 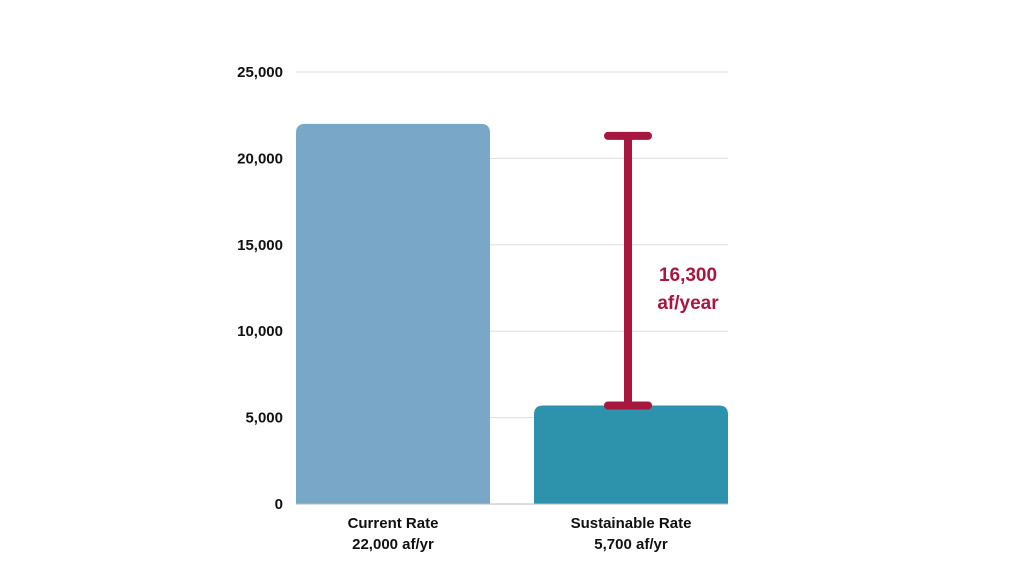 I want to click on range-label-line: 16,300, so click(x=688, y=275).